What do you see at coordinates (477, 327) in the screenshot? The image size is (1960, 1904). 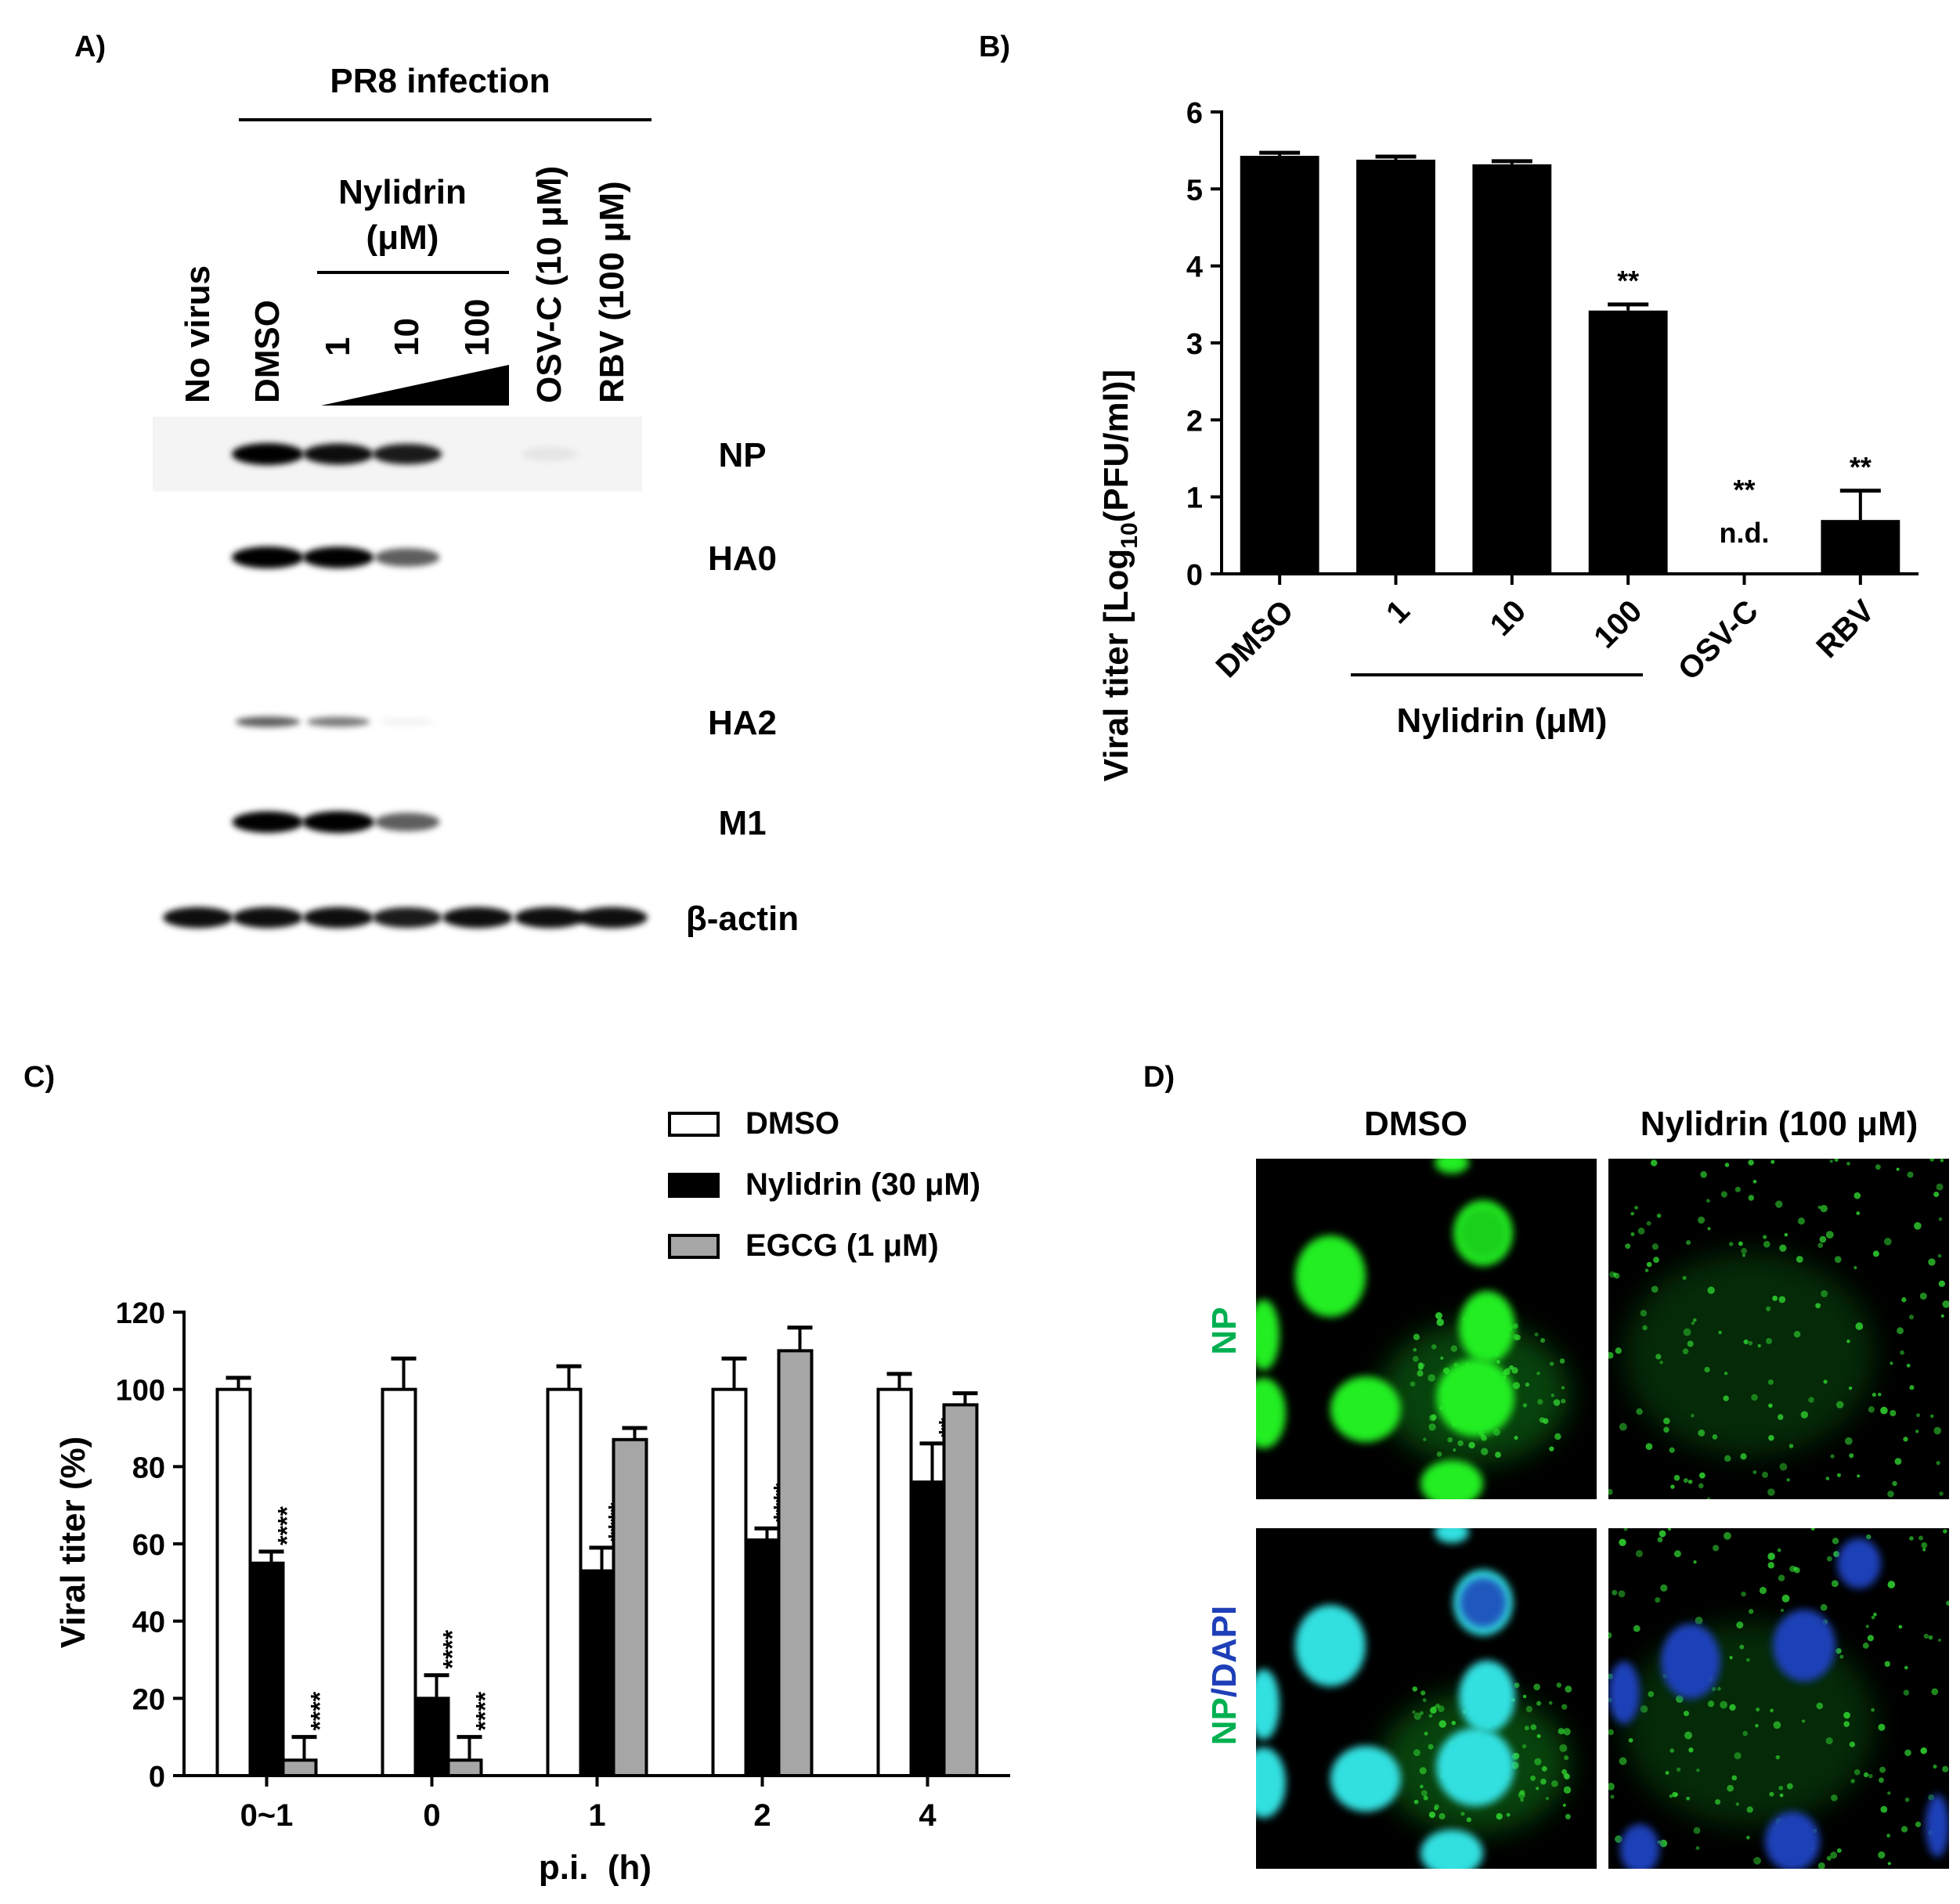 I see `lane-label: 100` at bounding box center [477, 327].